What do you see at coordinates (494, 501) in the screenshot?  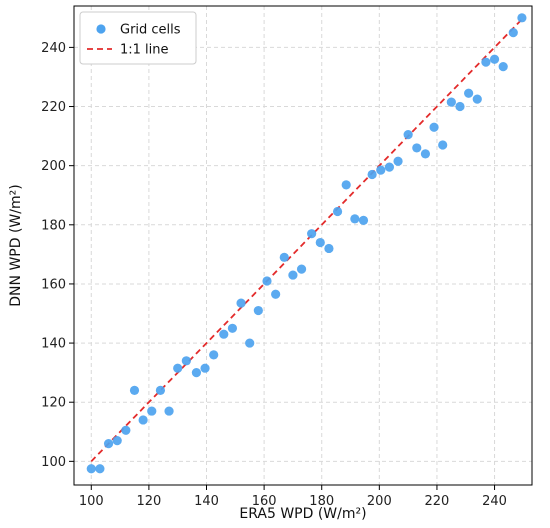 I see `x-tick-label: 240` at bounding box center [494, 501].